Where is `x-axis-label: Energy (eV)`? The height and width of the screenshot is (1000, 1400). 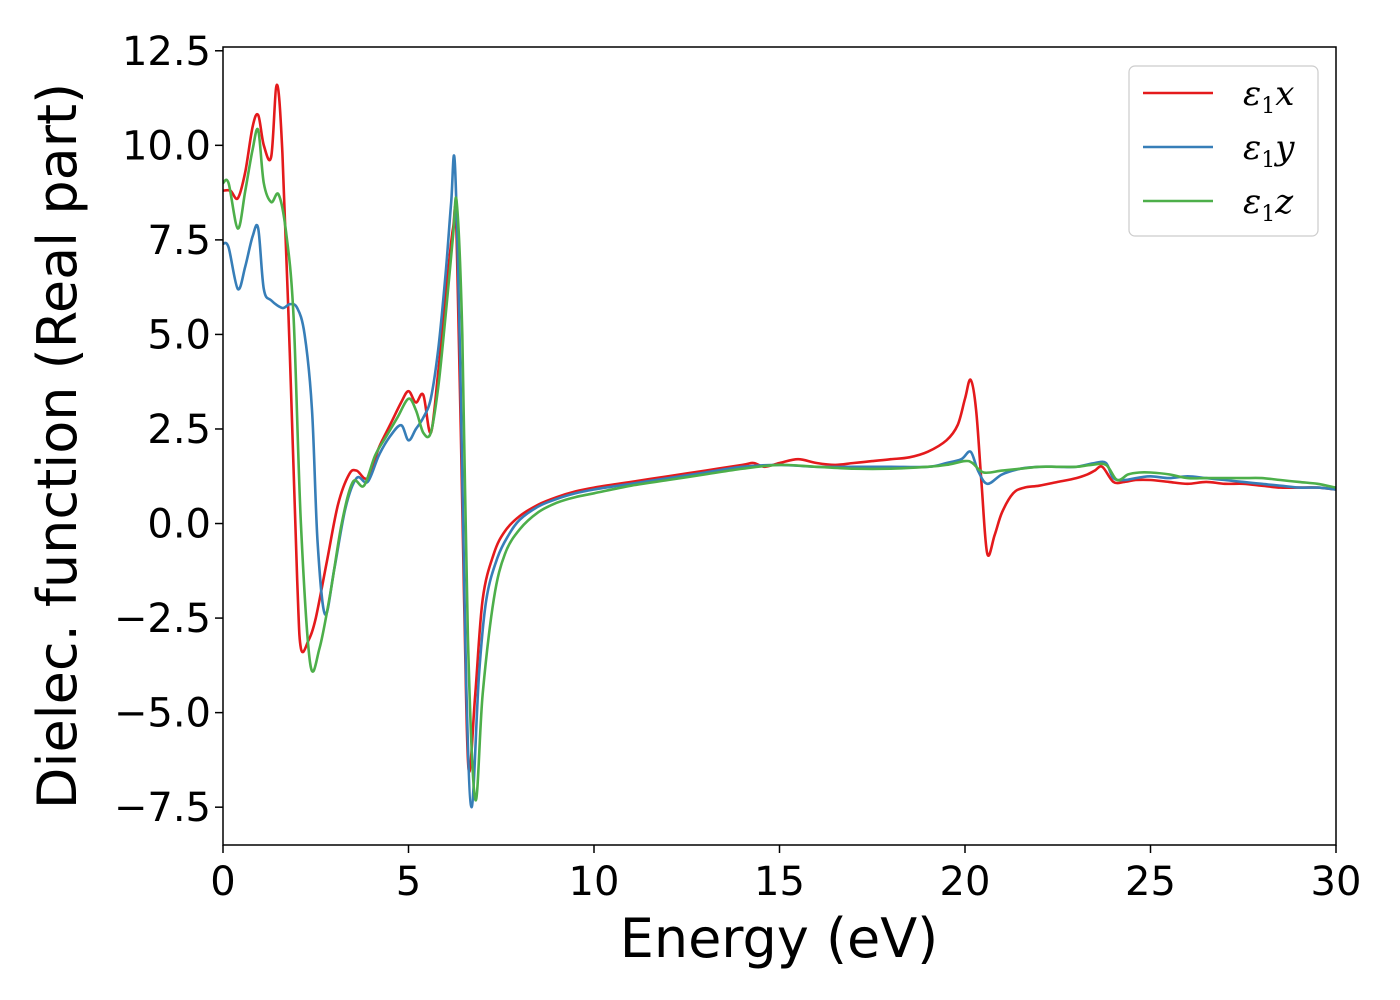 x-axis-label: Energy (eV) is located at coordinates (779, 938).